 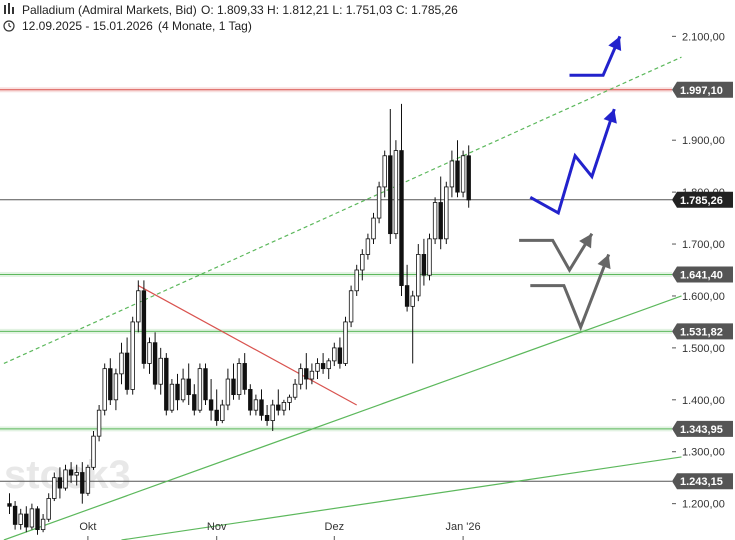 I want to click on instrument-name: Palladium (Admiral Markets, Bid), so click(x=109, y=10).